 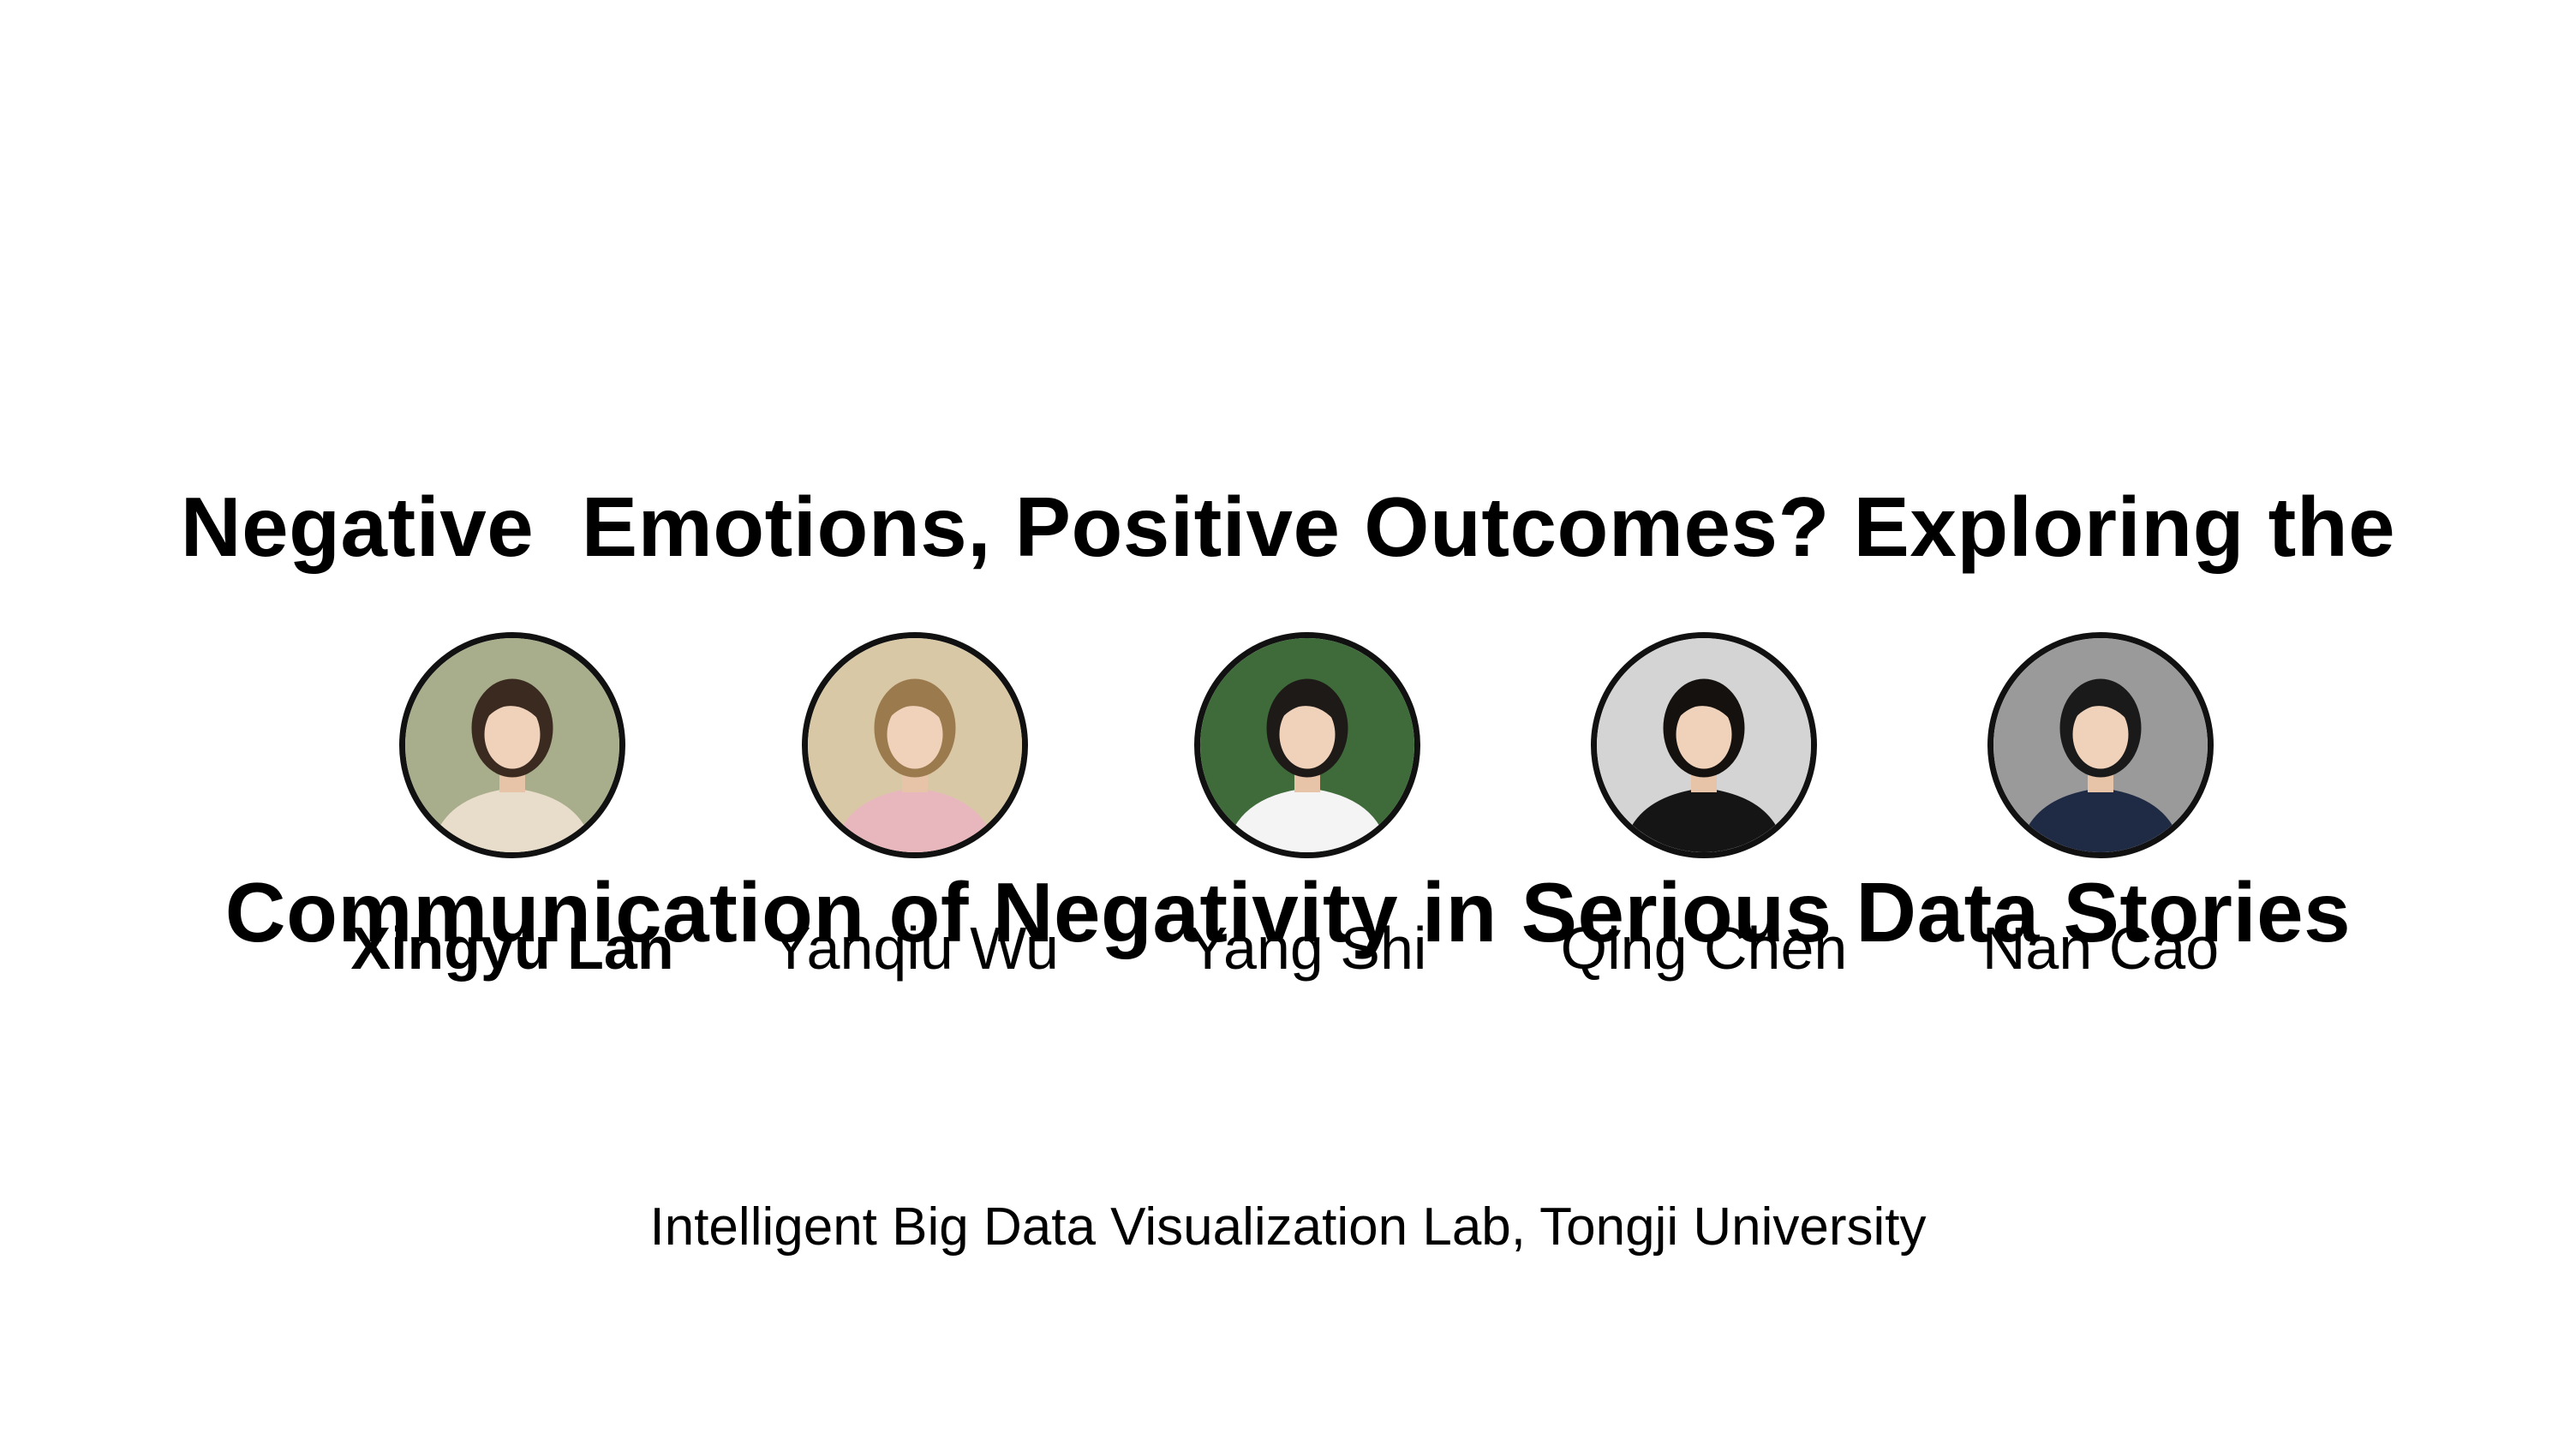 I want to click on author-card: Yanqiu Wu, so click(x=915, y=809).